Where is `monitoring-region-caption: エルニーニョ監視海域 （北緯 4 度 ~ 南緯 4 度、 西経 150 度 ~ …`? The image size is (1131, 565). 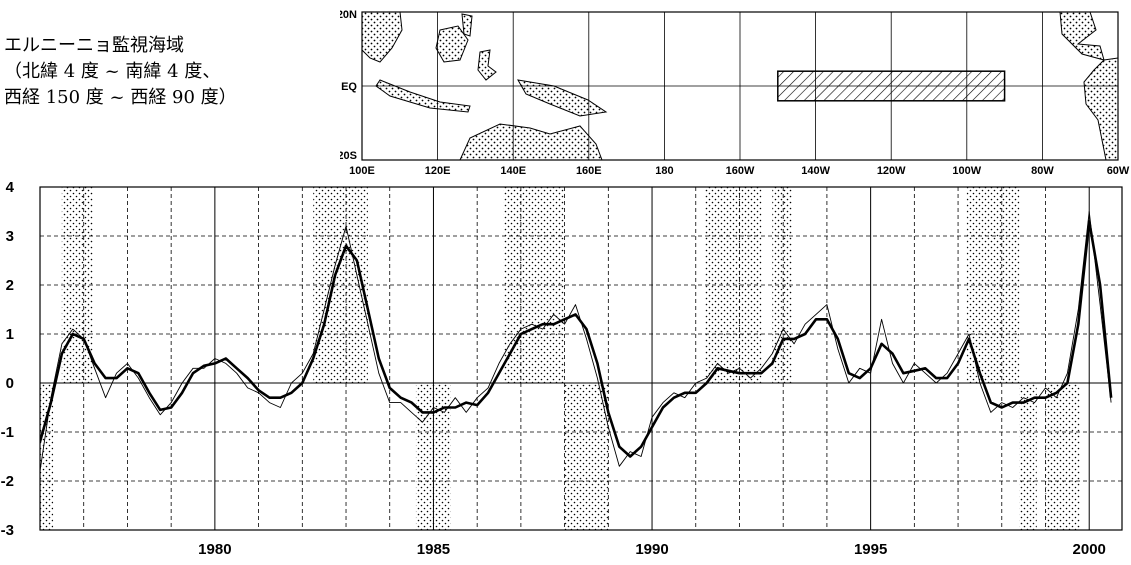 monitoring-region-caption: エルニーニョ監視海域 （北緯 4 度 ~ 南緯 4 度、 西経 150 度 ~ … is located at coordinates (154, 72).